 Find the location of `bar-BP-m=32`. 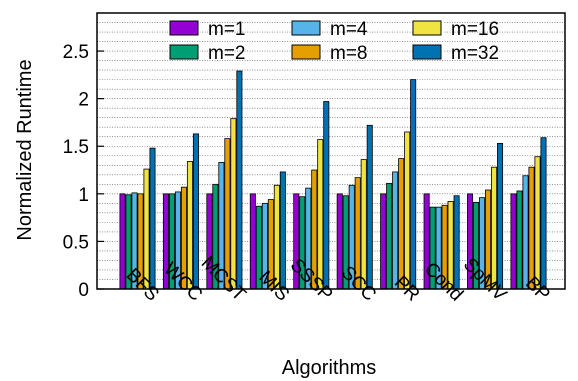

bar-BP-m=32 is located at coordinates (543, 213).